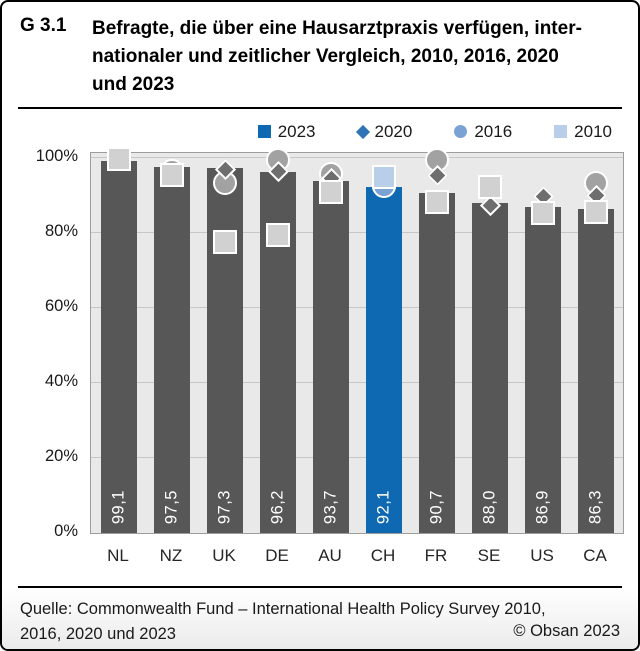 The width and height of the screenshot is (640, 651). I want to click on 2010-square-marker-FR, so click(437, 201).